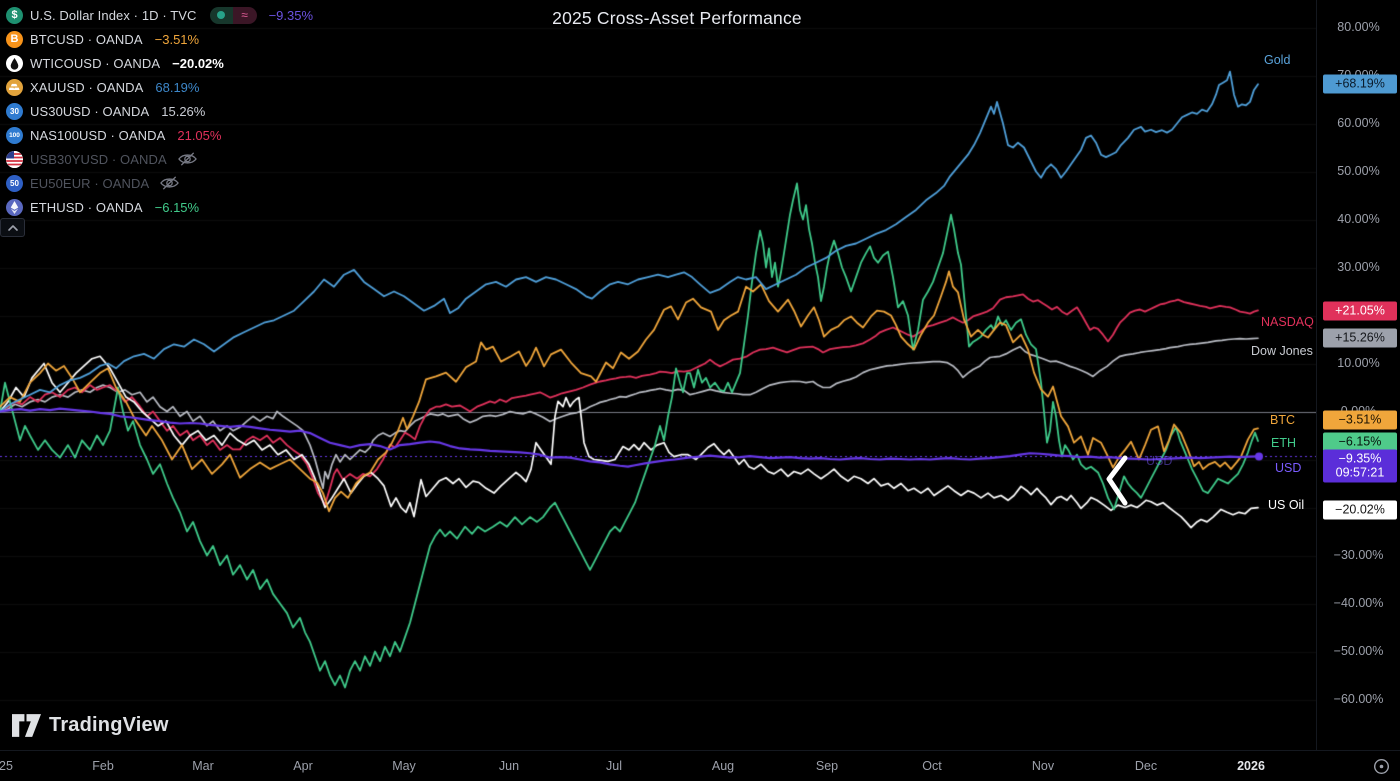 The height and width of the screenshot is (781, 1400). Describe the element at coordinates (1286, 505) in the screenshot. I see `line-label-usoil: US Oil` at that location.